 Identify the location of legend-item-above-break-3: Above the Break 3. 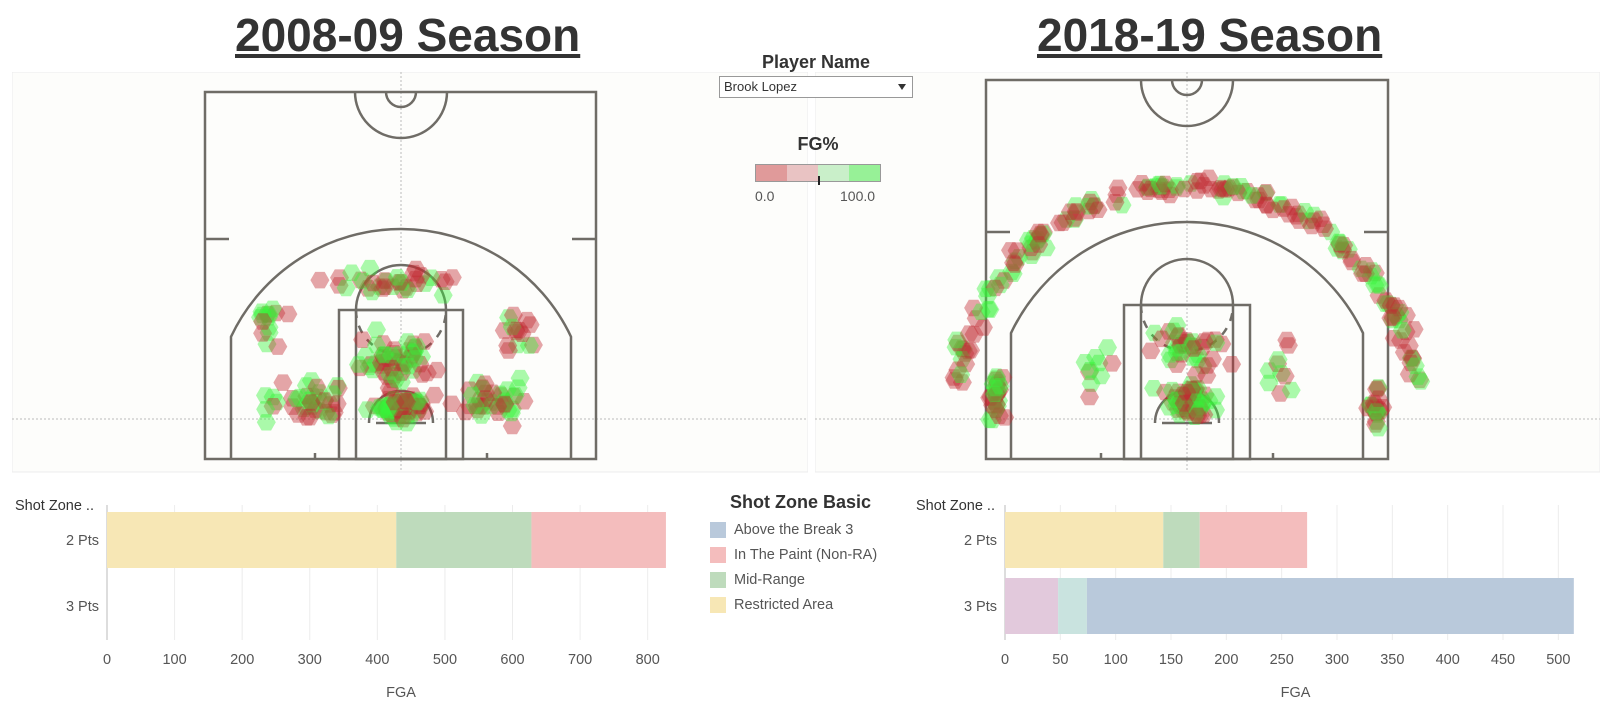
(793, 529).